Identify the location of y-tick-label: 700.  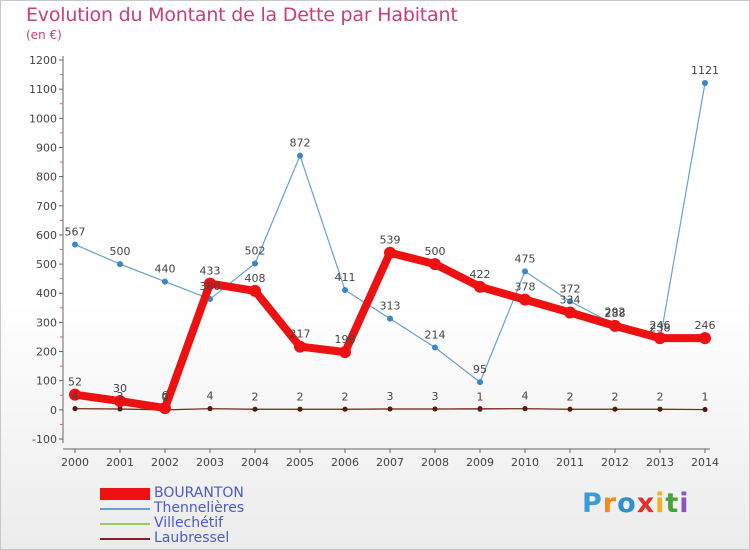
(46, 206).